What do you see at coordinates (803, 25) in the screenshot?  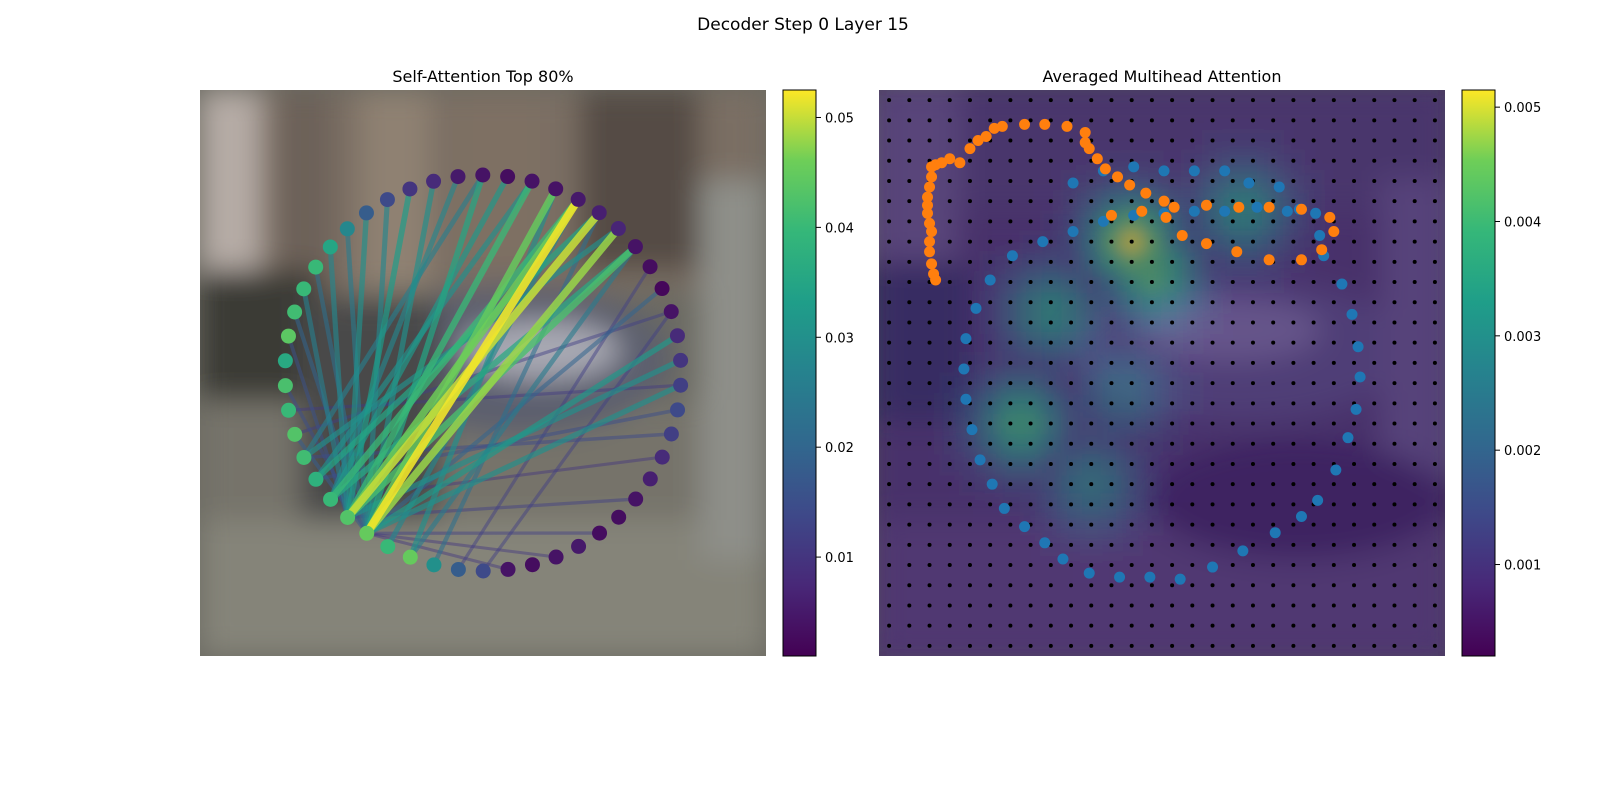 I see `figure-title: Decoder Step 0 Layer 15` at bounding box center [803, 25].